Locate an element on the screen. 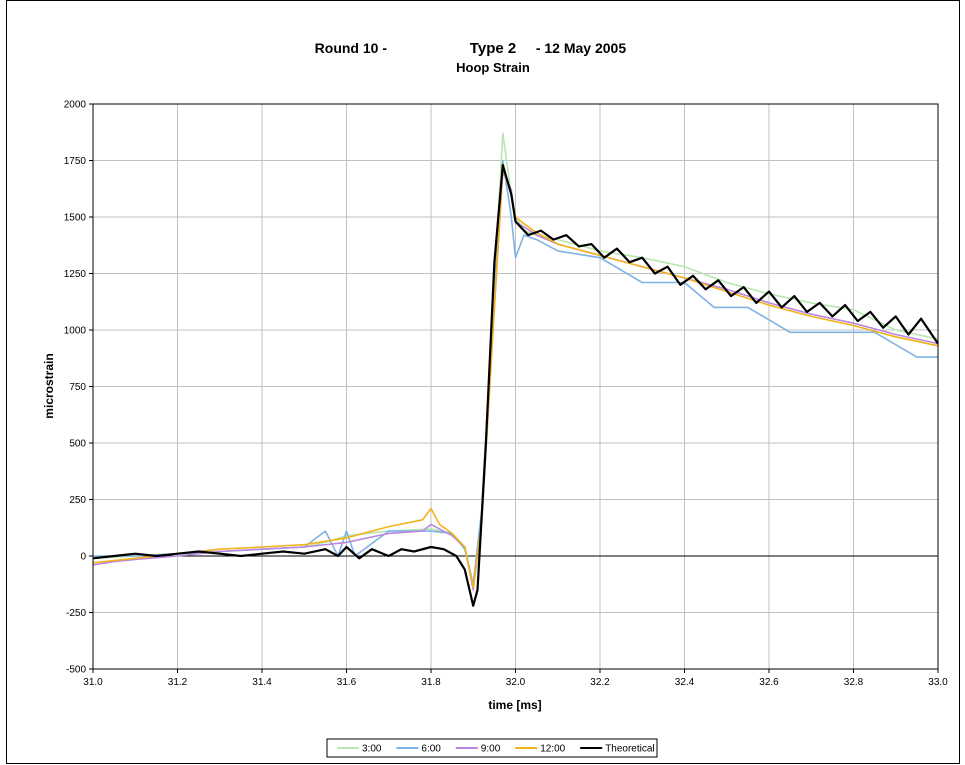 This screenshot has height=765, width=965. y-tick-labels: 2000 1750 1500 1250 1000 750 500 250 0 -250 -500 is located at coordinates (78, 388).